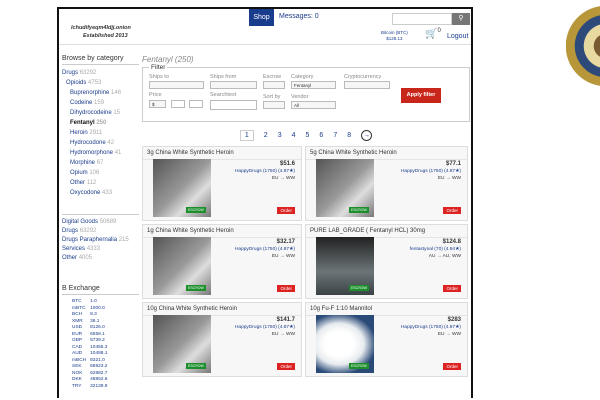 The image size is (600, 400). What do you see at coordinates (367, 85) in the screenshot?
I see `cryptocurrency-select` at bounding box center [367, 85].